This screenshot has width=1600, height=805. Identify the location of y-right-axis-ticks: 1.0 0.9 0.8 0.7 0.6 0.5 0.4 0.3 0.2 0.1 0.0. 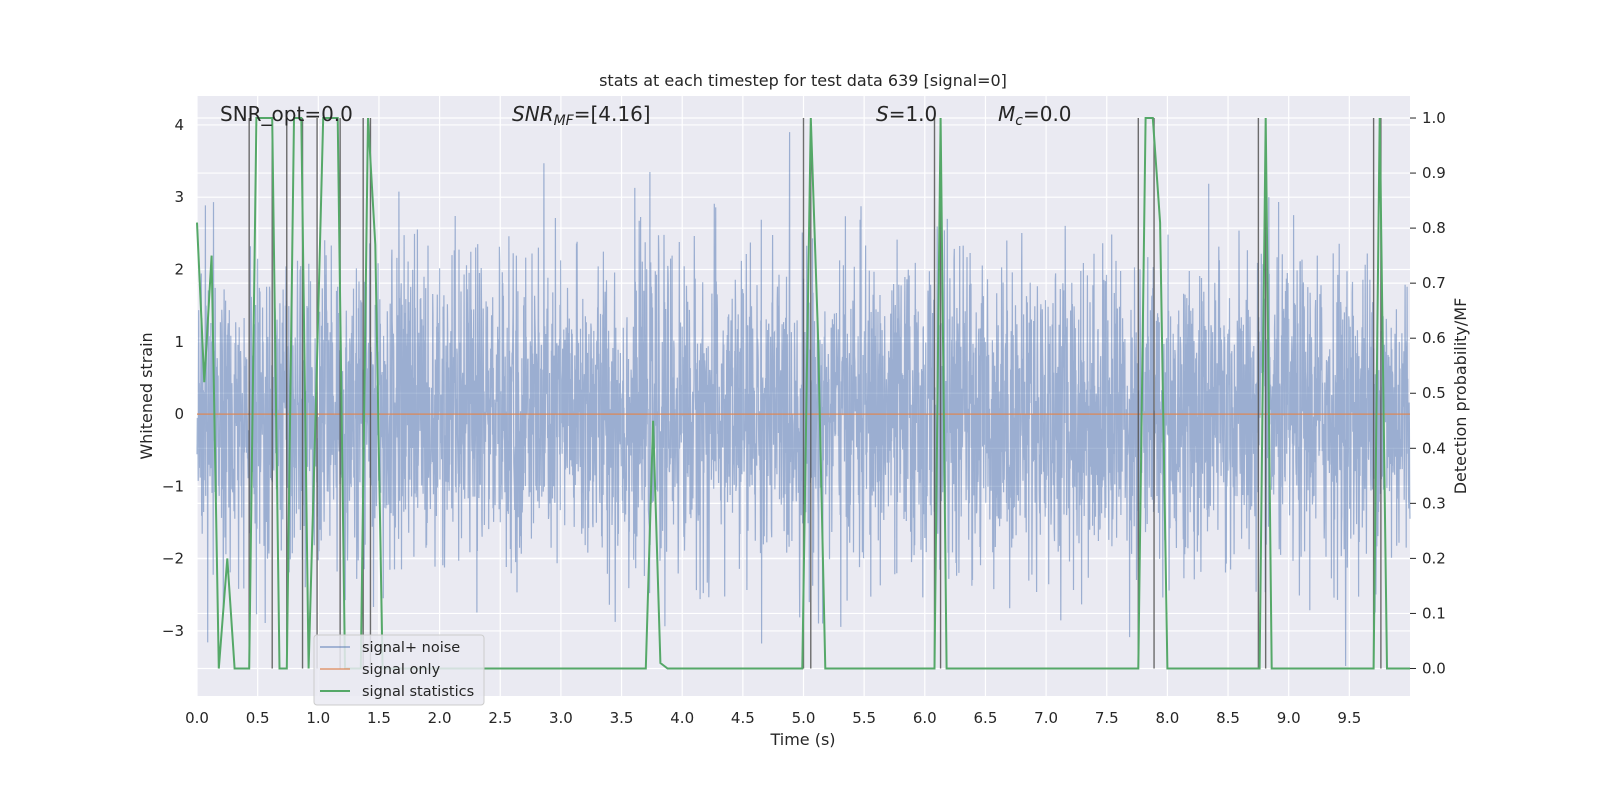
(1428, 393).